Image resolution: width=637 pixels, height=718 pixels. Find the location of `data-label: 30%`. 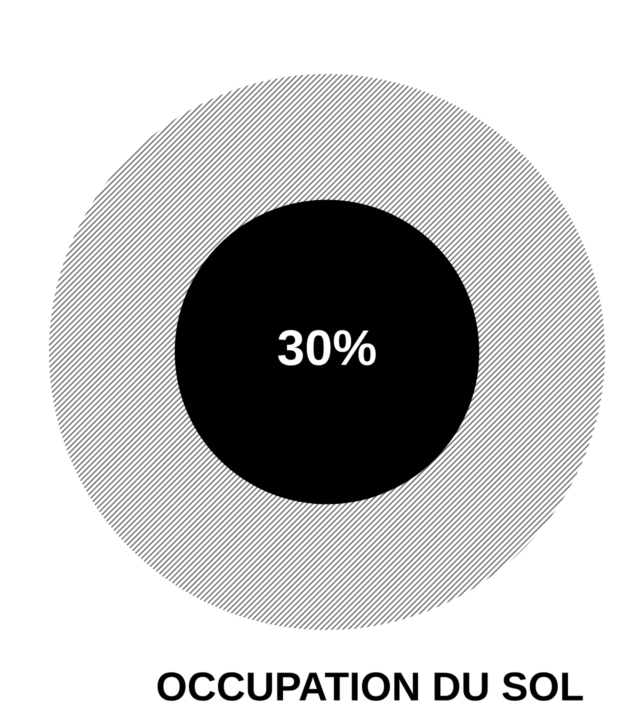

data-label: 30% is located at coordinates (327, 348).